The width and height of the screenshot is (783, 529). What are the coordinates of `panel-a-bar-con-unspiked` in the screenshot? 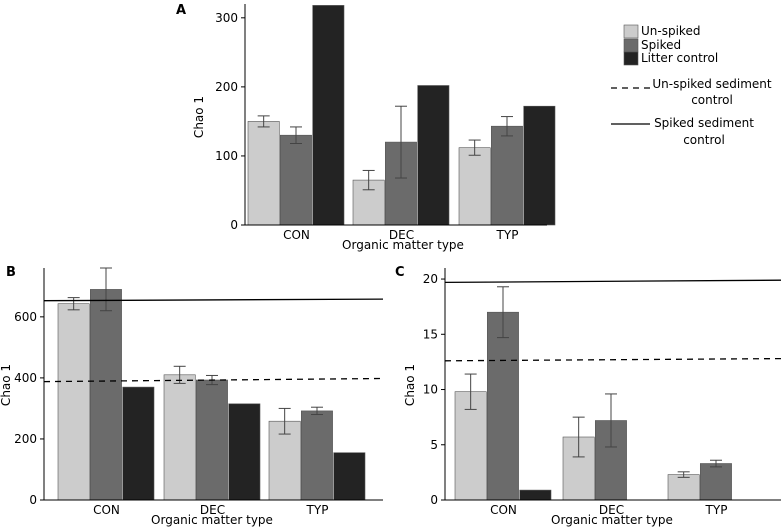 It's located at (263, 173).